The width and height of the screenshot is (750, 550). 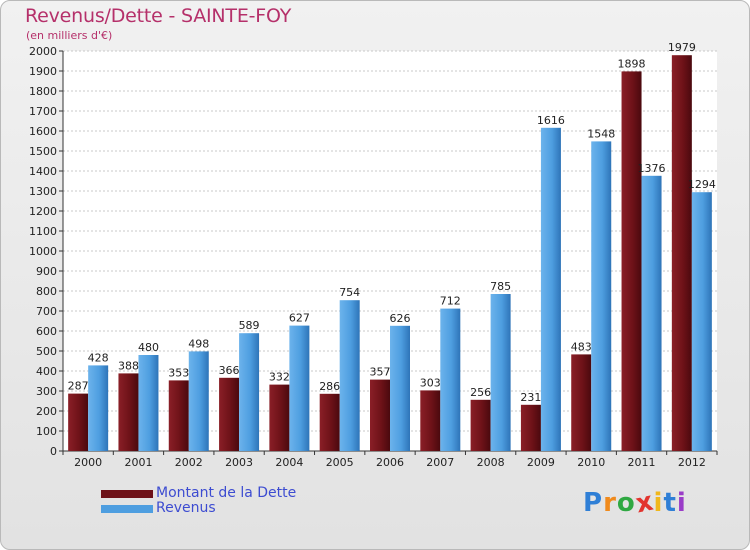 I want to click on y-tick-label: 1400, so click(x=43, y=171).